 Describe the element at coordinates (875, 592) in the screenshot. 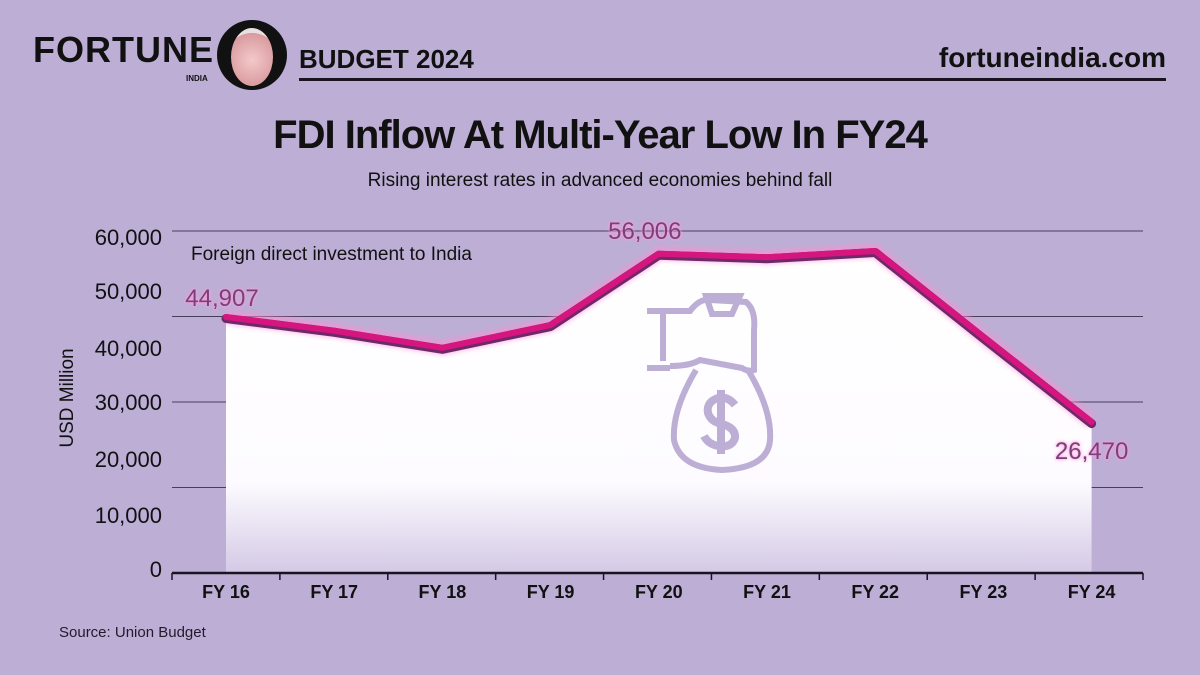

I see `x-tick-label: FY 22` at that location.